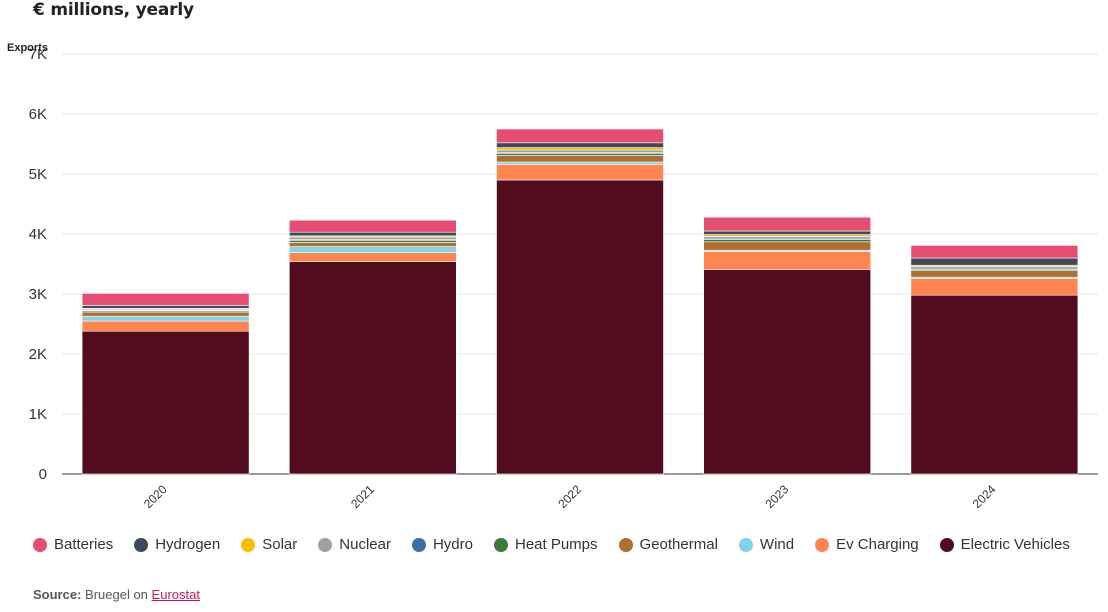  What do you see at coordinates (372, 249) in the screenshot?
I see `bar-segment-wind-2021` at bounding box center [372, 249].